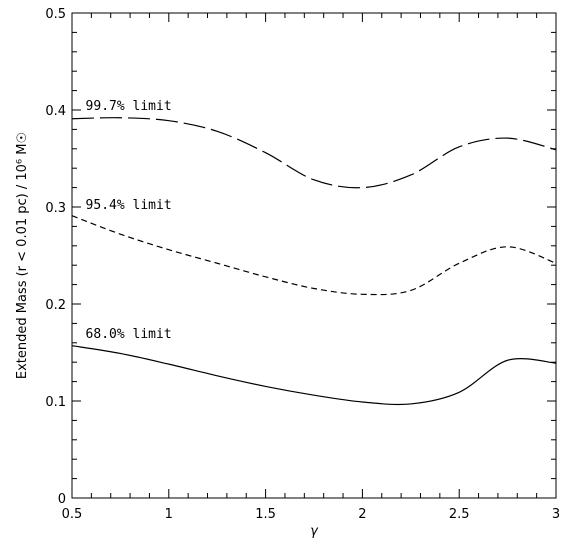 The width and height of the screenshot is (570, 547). What do you see at coordinates (314, 531) in the screenshot?
I see `x-axis-title: γ` at bounding box center [314, 531].